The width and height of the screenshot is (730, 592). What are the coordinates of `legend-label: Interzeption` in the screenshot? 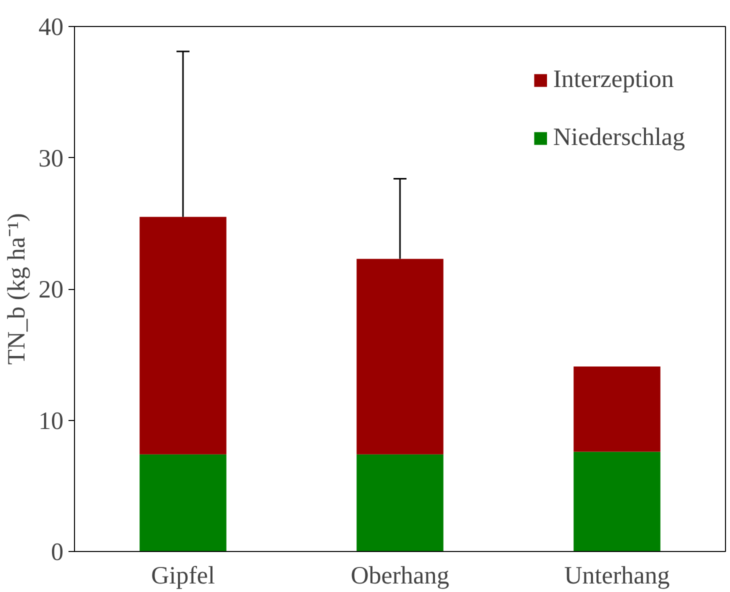 It's located at (613, 80).